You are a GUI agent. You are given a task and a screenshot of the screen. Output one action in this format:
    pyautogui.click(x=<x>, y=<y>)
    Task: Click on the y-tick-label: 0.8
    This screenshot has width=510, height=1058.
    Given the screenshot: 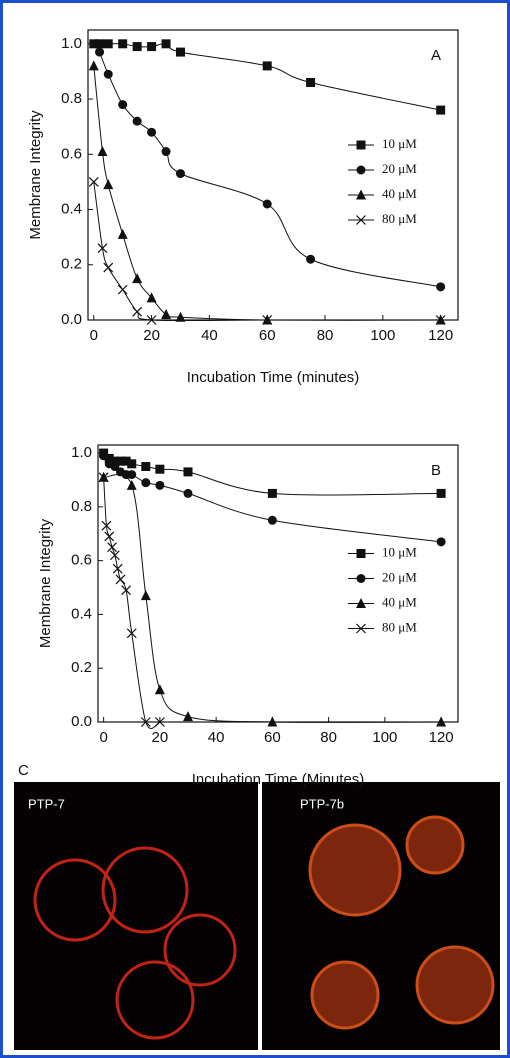 What is the action you would take?
    pyautogui.click(x=81, y=506)
    